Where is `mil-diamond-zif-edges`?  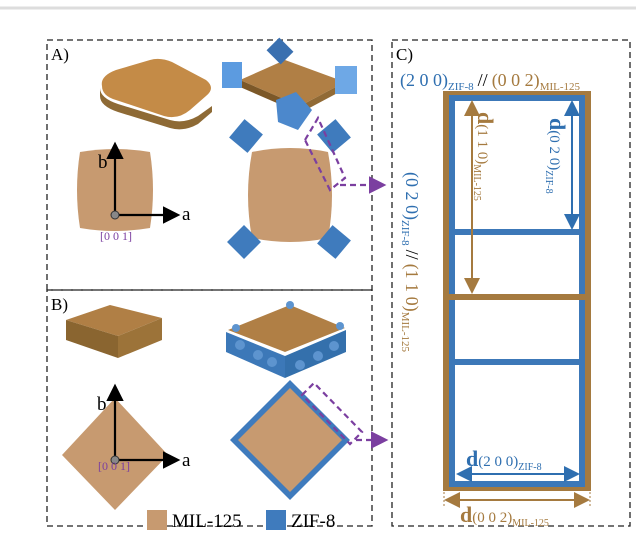
mil-diamond-zif-edges is located at coordinates (290, 440).